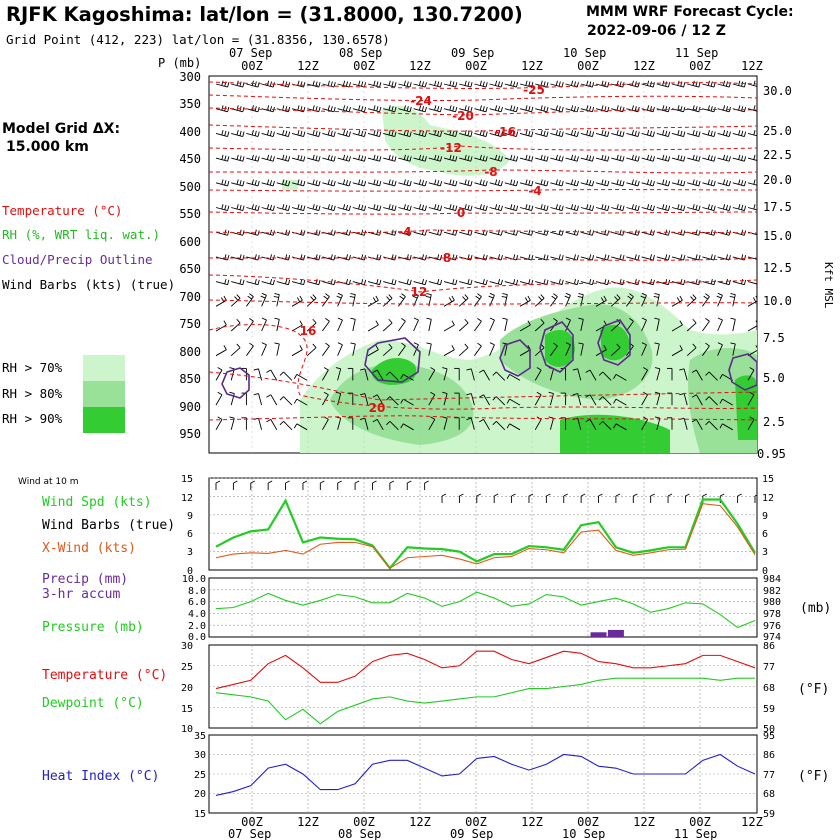 This screenshot has width=840, height=840. I want to click on bottom-hour-label: 00Z, so click(364, 822).